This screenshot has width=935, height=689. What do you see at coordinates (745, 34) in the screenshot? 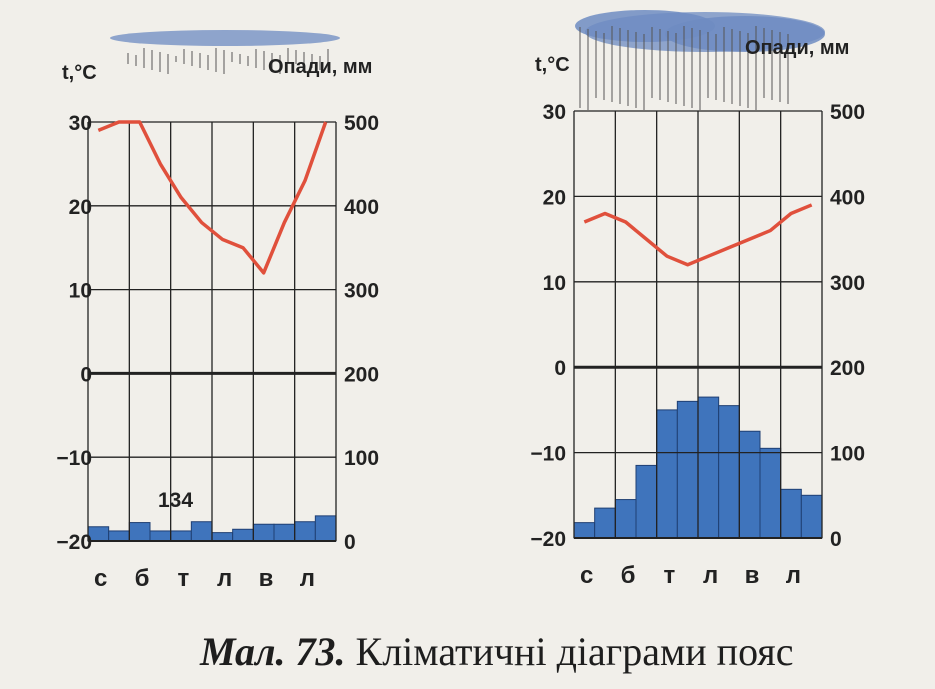
I see `cloud-puff` at bounding box center [745, 34].